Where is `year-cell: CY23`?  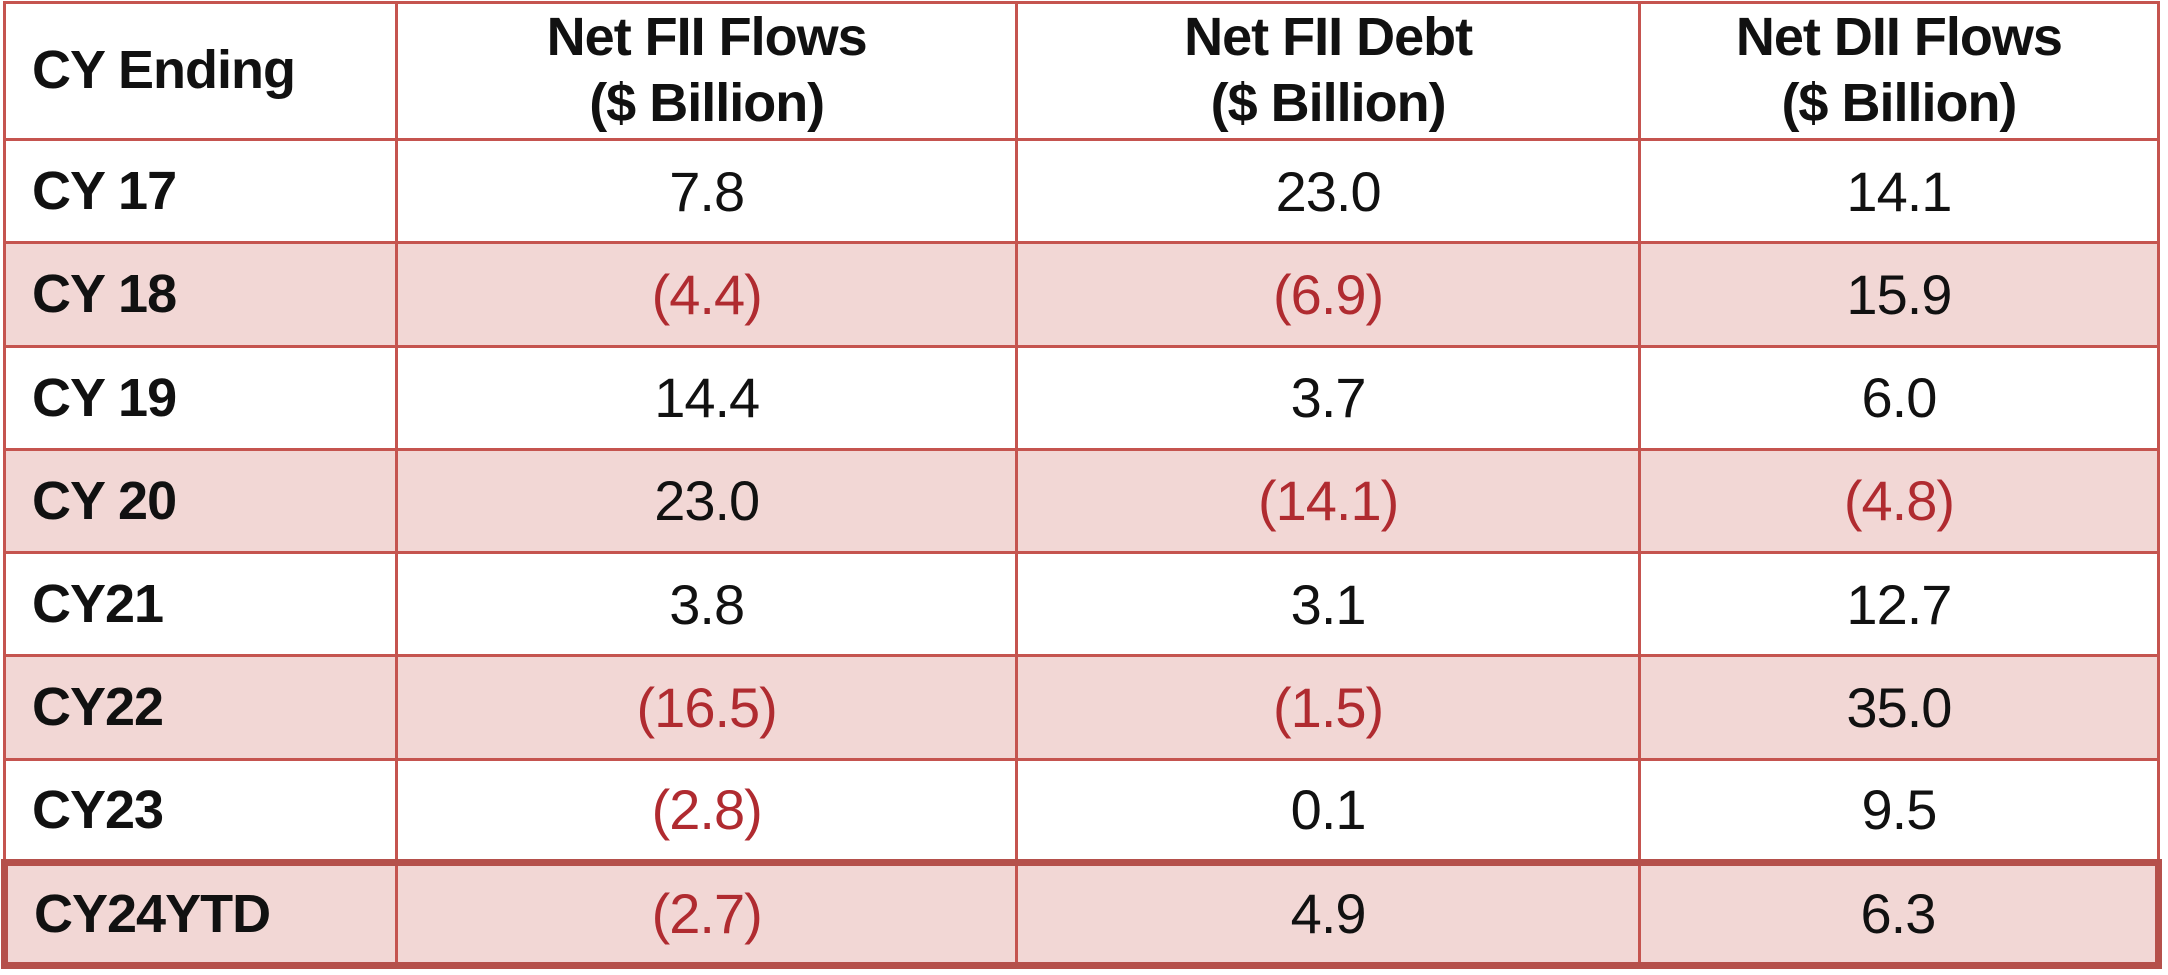 year-cell: CY23 is located at coordinates (200, 810).